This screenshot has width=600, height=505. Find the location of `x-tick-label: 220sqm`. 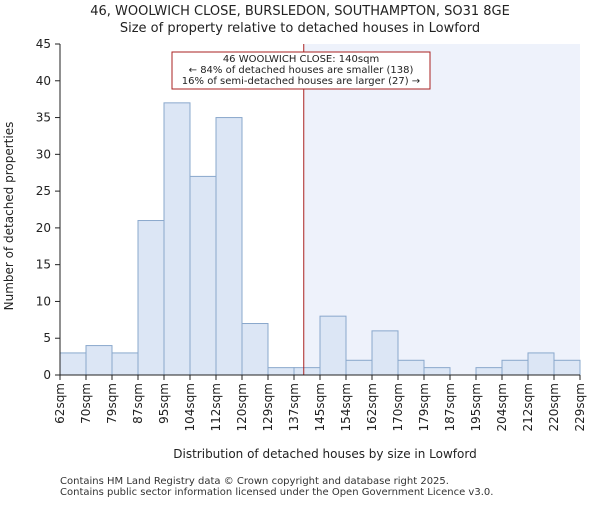

x-tick-label: 220sqm is located at coordinates (554, 407).